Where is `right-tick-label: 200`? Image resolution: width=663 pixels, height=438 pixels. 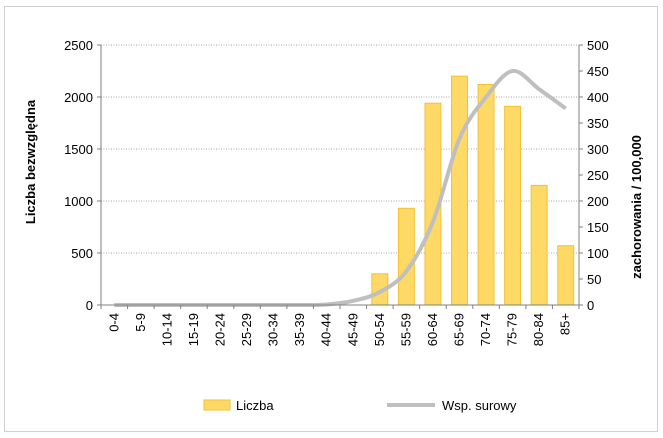
right-tick-label: 200 is located at coordinates (598, 201).